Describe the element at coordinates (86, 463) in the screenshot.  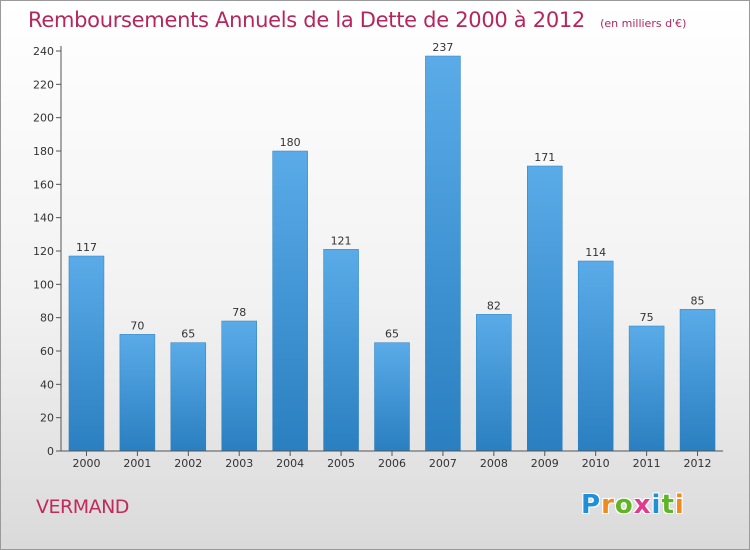
I see `x-tick-label: 2000` at that location.